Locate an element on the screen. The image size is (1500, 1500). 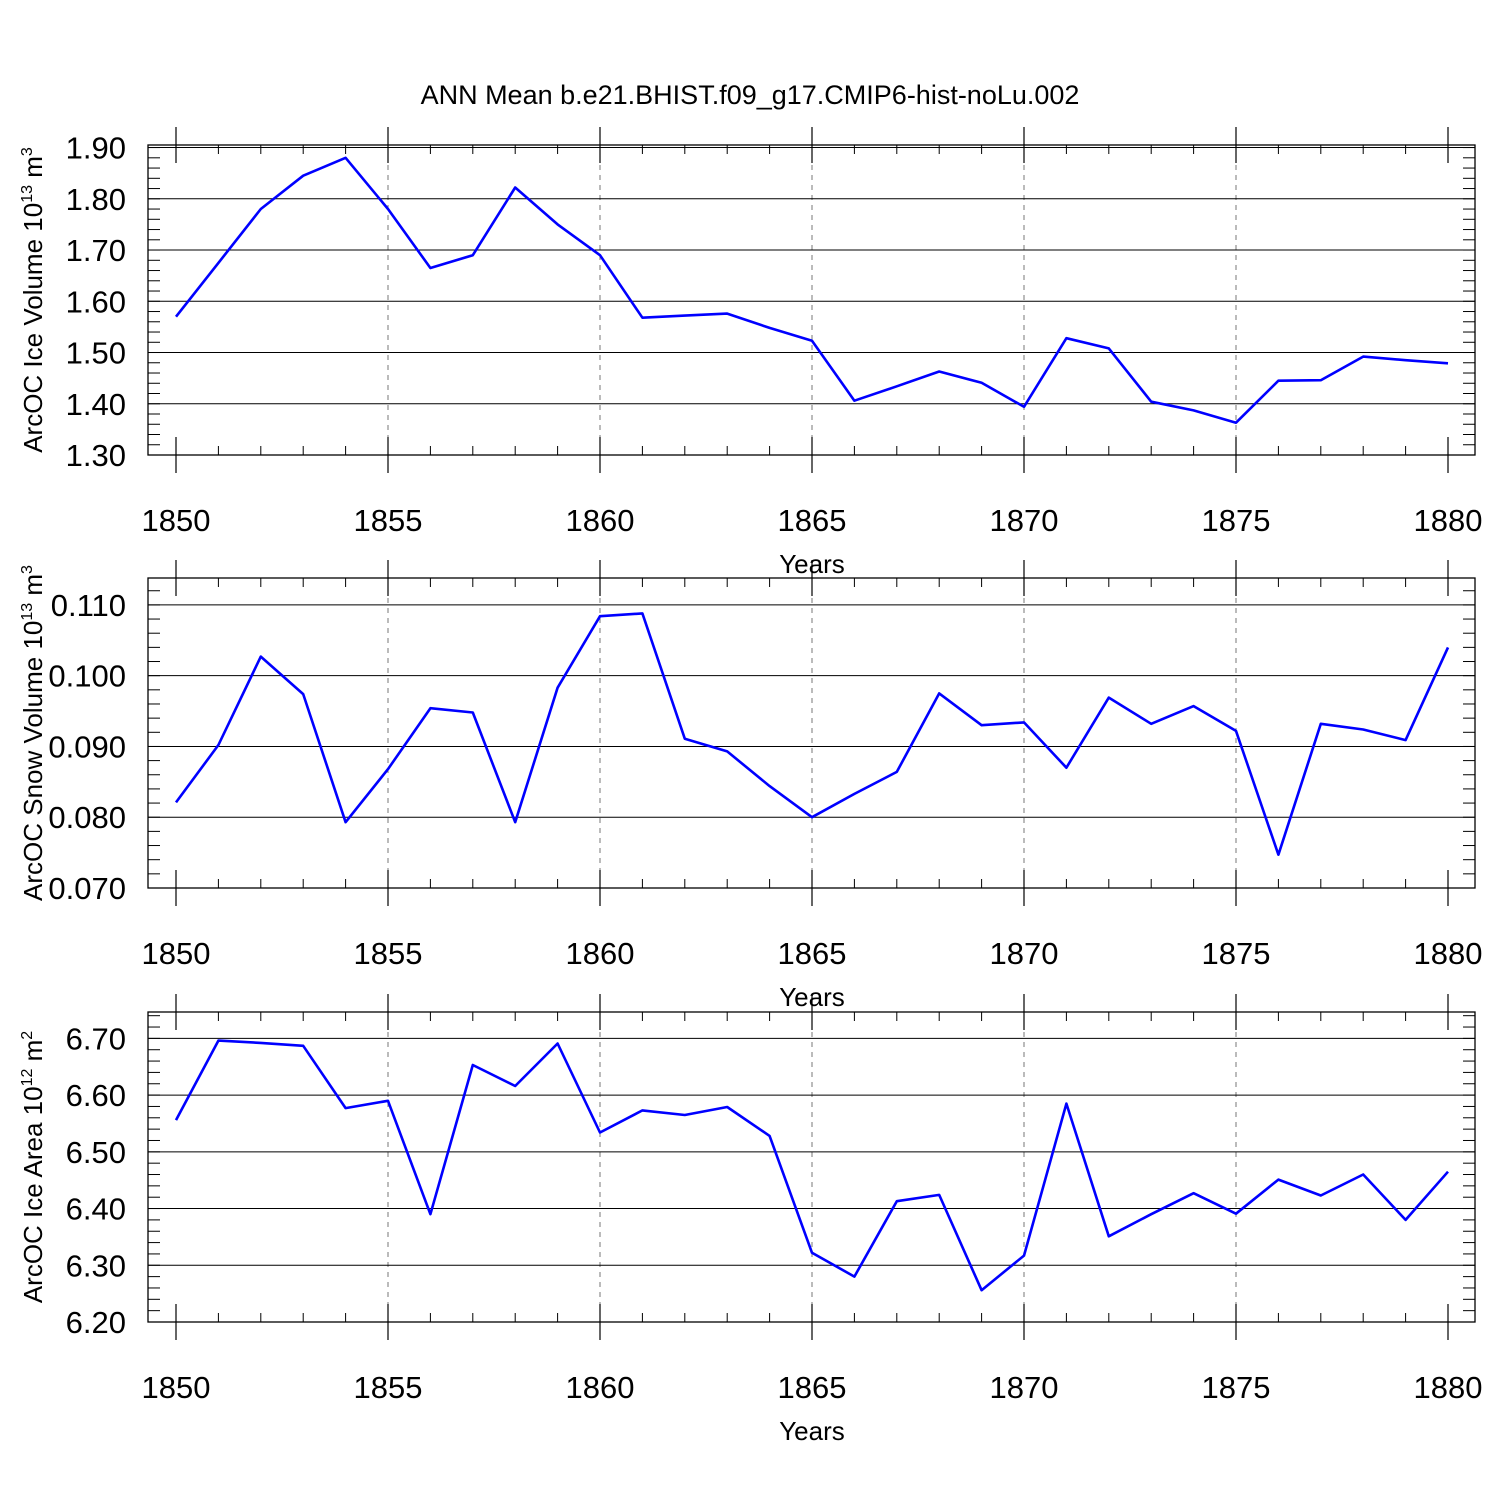
y-axis-title-part: 12 is located at coordinates (27, 1078).